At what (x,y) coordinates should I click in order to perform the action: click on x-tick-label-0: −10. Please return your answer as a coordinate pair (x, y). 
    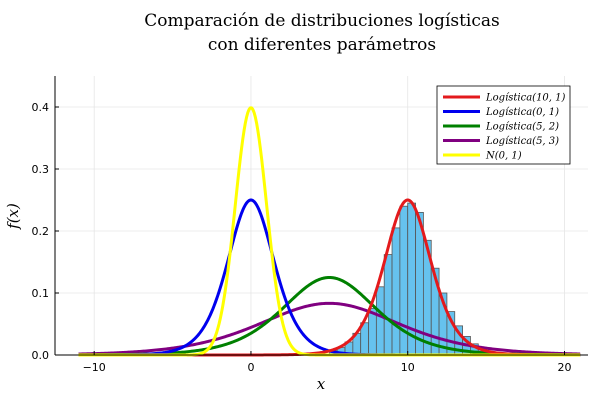
    Looking at the image, I should click on (94, 367).